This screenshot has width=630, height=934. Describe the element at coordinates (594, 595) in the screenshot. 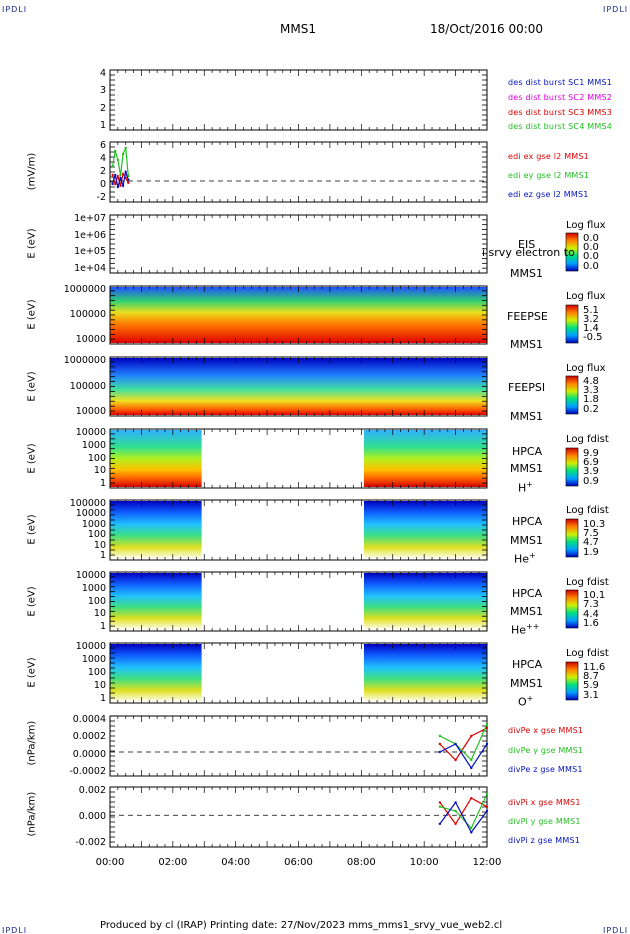

I see `hpca-hepp-cb-tick-0: 10.1` at that location.